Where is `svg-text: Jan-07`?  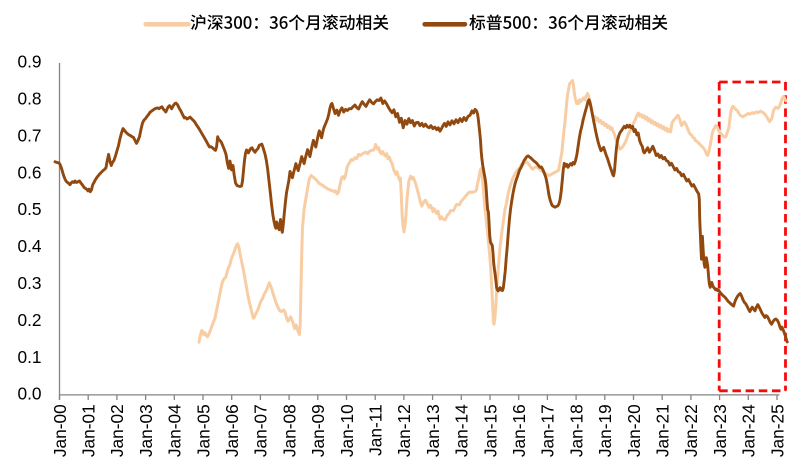
svg-text: Jan-07 is located at coordinates (261, 430).